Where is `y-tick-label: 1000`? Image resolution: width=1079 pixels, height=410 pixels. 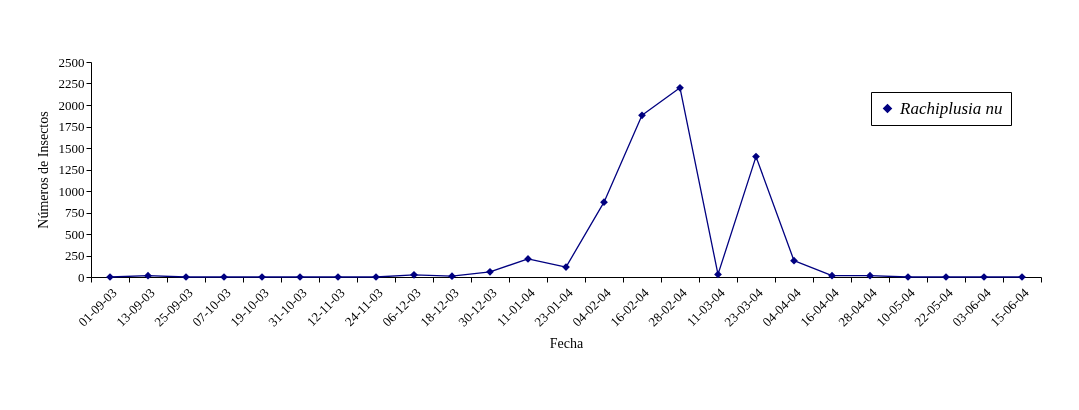
y-tick-label: 1000 is located at coordinates (71, 191).